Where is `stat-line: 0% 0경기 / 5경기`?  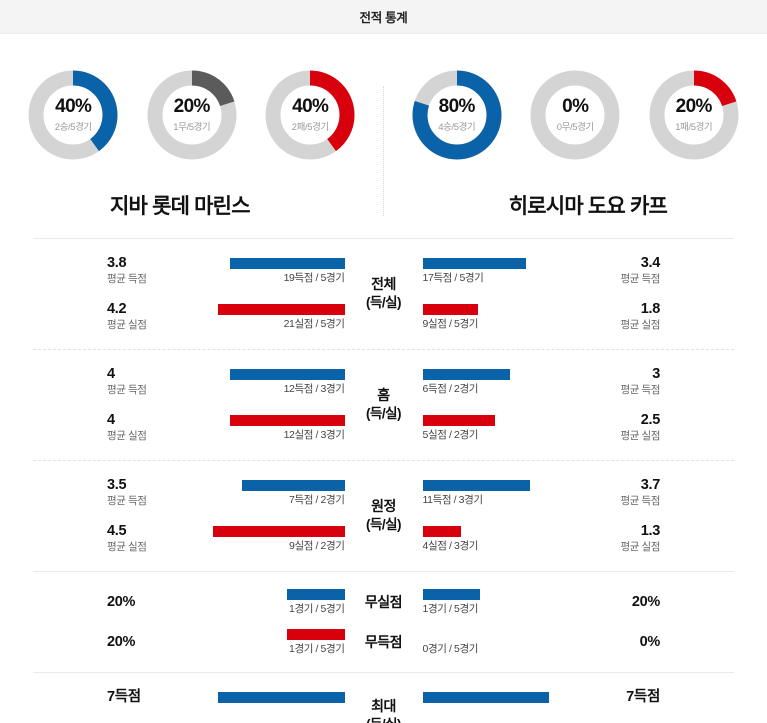 stat-line: 0% 0경기 / 5경기 is located at coordinates (579, 642).